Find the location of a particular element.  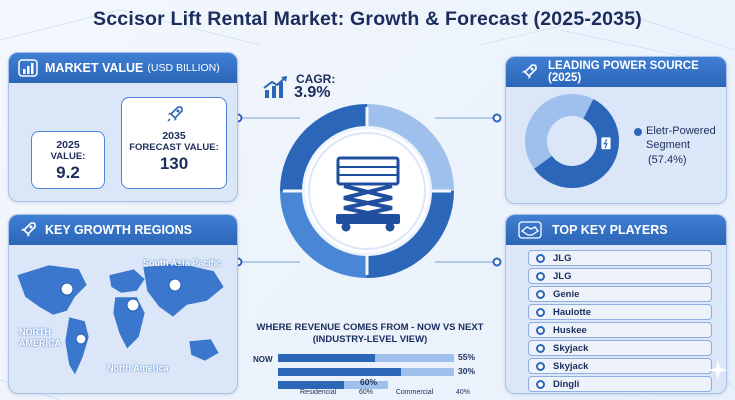

player-item: Dingli is located at coordinates (620, 384).